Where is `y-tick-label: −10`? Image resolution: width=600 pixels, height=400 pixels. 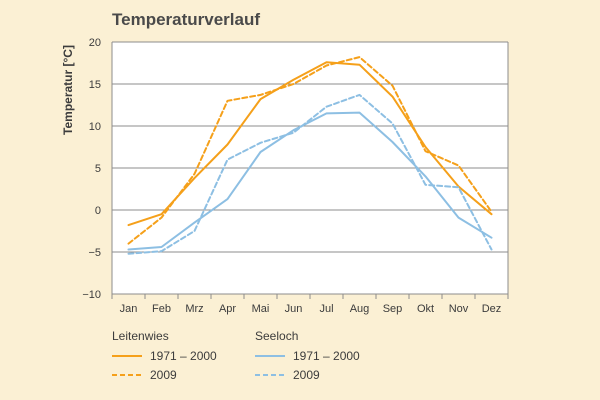 y-tick-label: −10 is located at coordinates (91, 295).